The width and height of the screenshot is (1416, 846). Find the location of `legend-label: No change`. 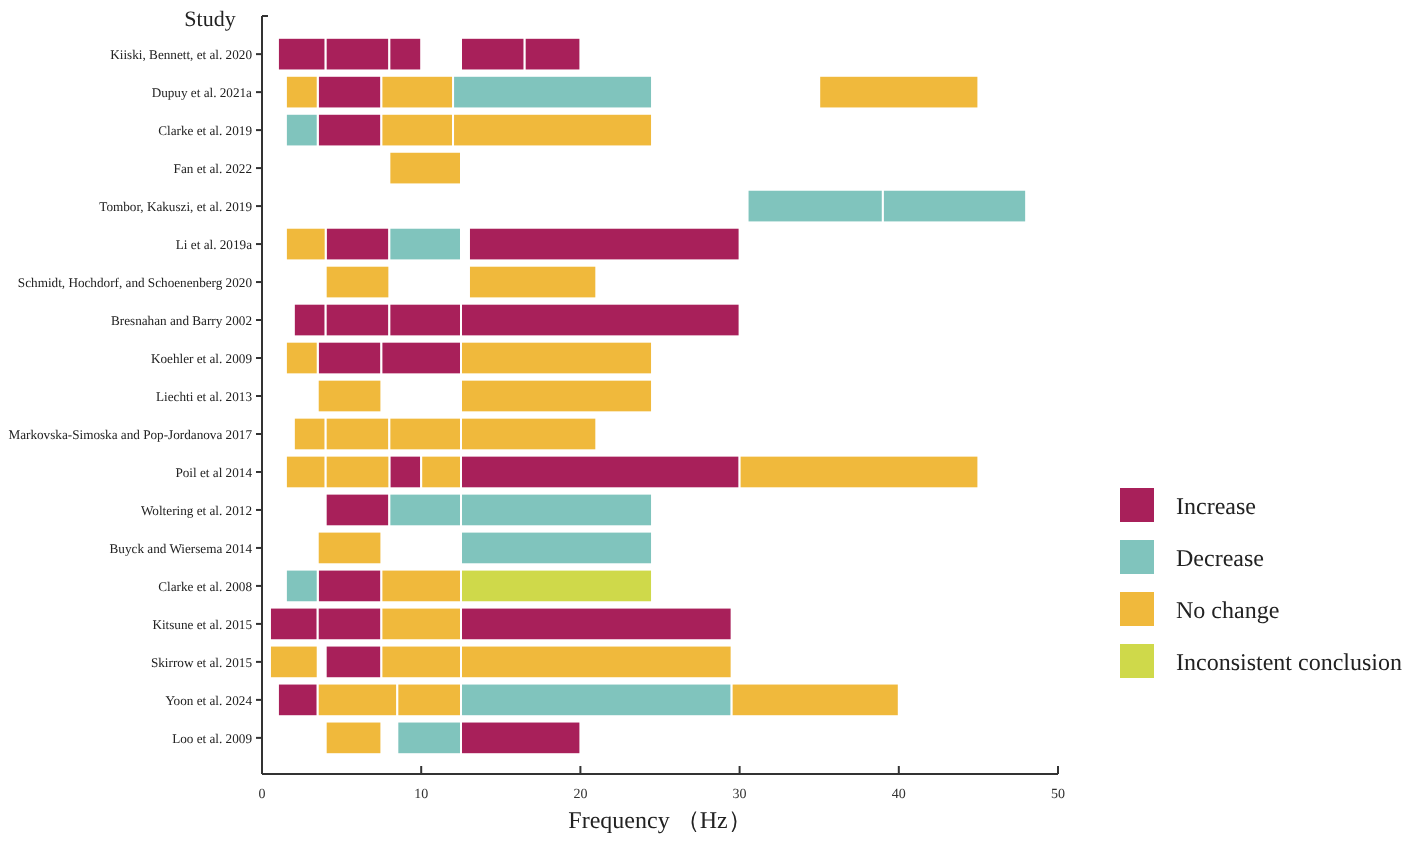

legend-label: No change is located at coordinates (1228, 610).